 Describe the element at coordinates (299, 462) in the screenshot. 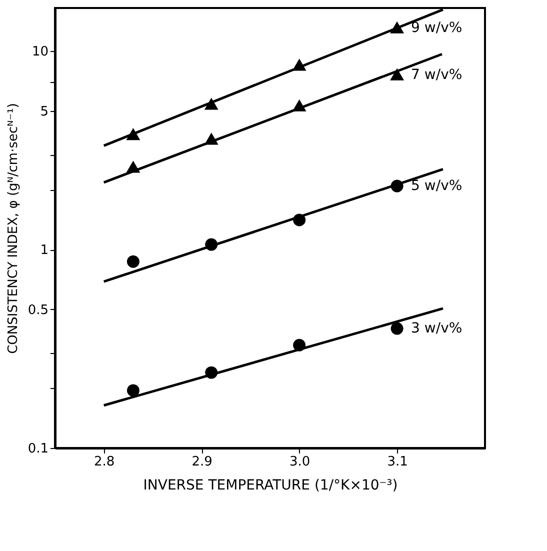

I see `x-tick-label: 3.0` at that location.